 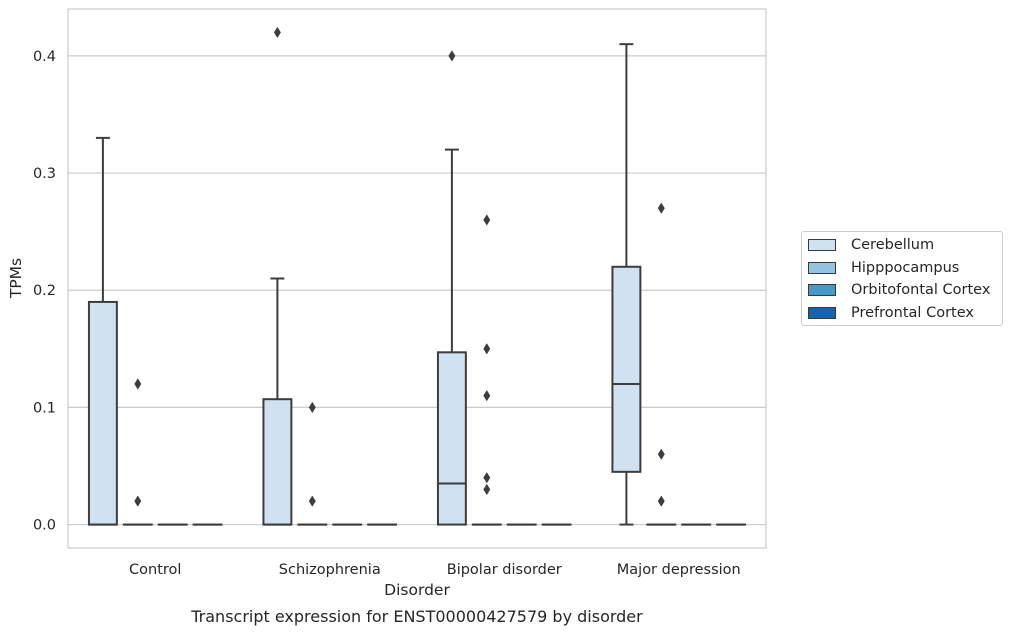 What do you see at coordinates (44, 526) in the screenshot?
I see `y-tick-label: 0.0` at bounding box center [44, 526].